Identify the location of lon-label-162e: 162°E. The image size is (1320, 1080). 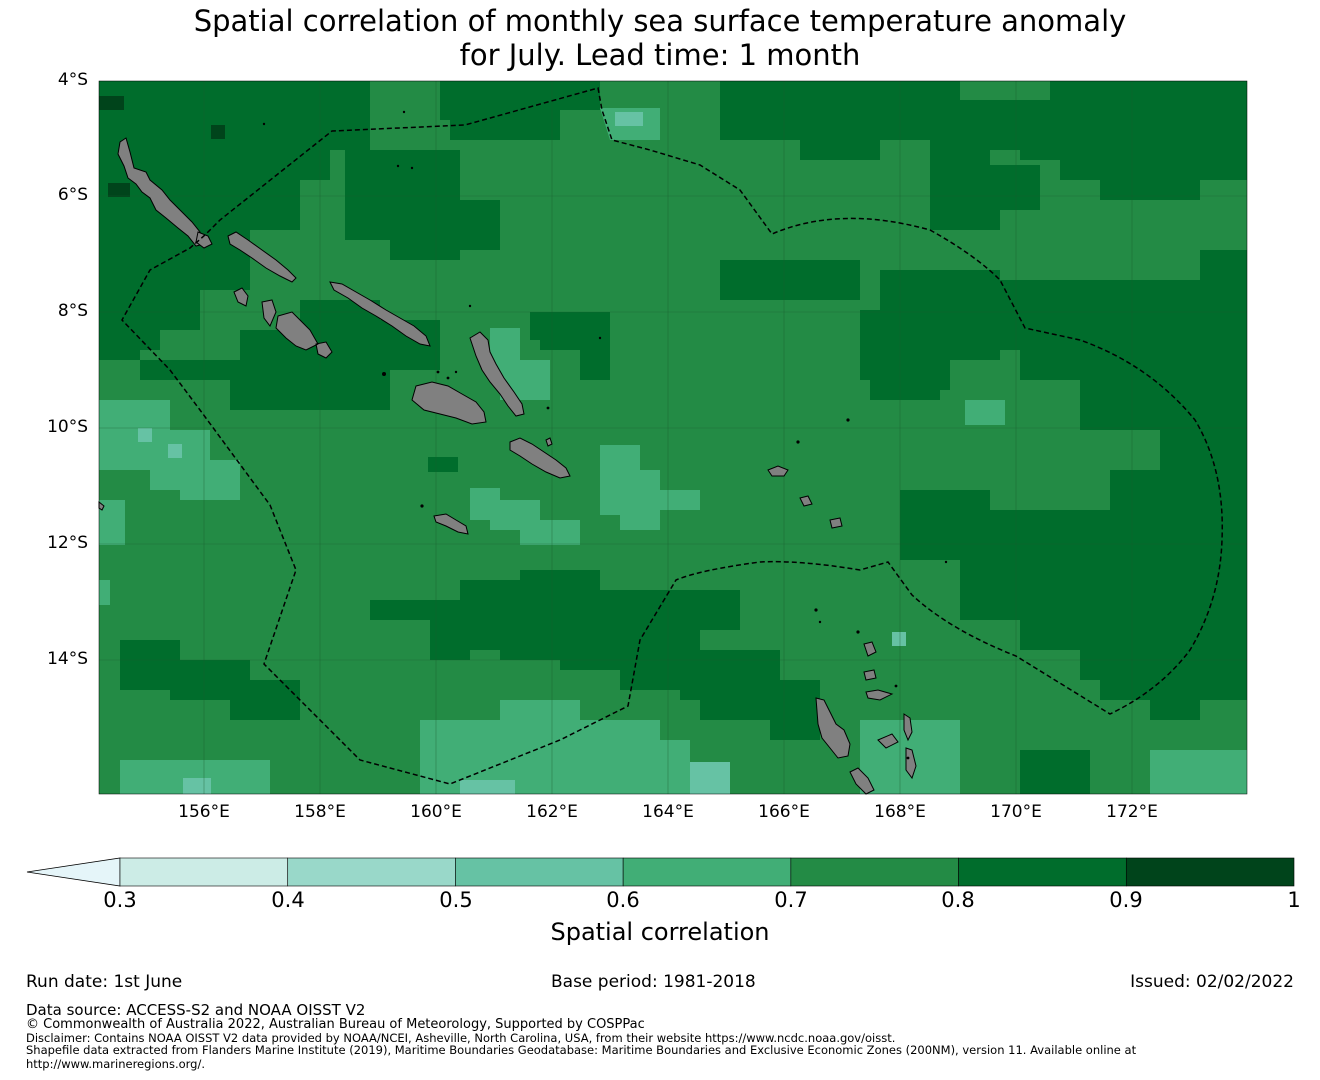
(552, 812).